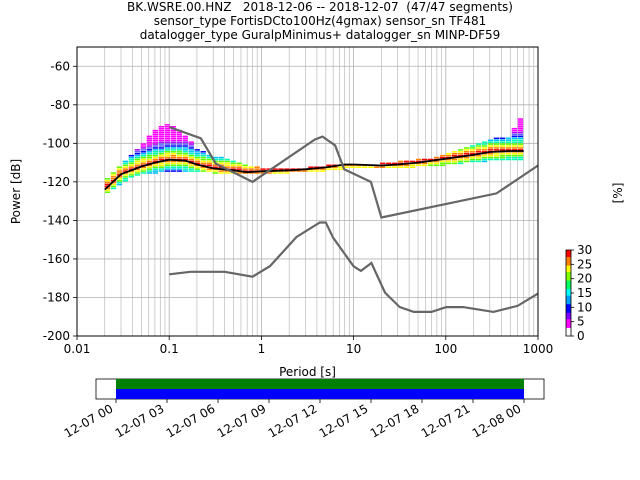 This screenshot has width=640, height=480. I want to click on colorbar-tick-label: 30, so click(584, 250).